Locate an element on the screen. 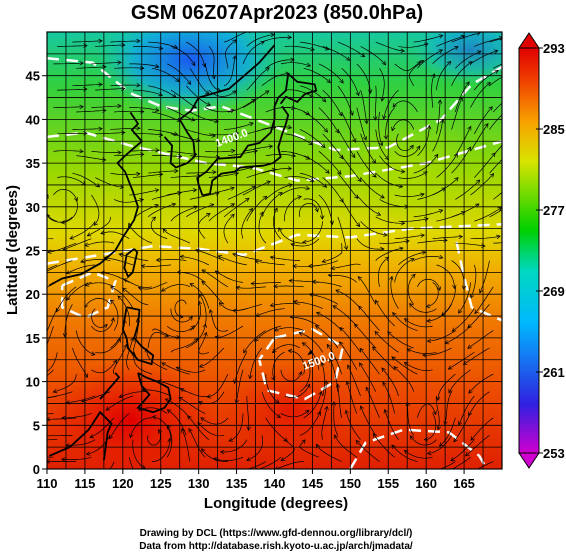 The width and height of the screenshot is (566, 554). colorbar-tick-label: 277 is located at coordinates (554, 210).